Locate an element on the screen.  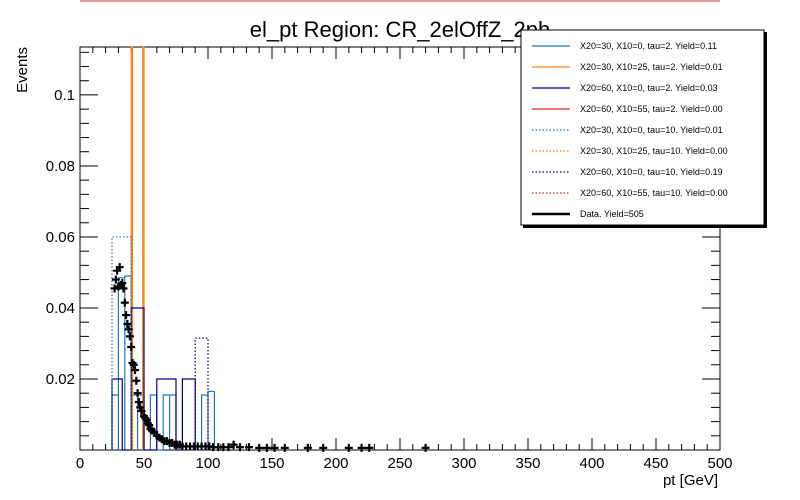
legend-entry: X20=60, X10=0, tau=2. Yield=0.03 is located at coordinates (625, 88).